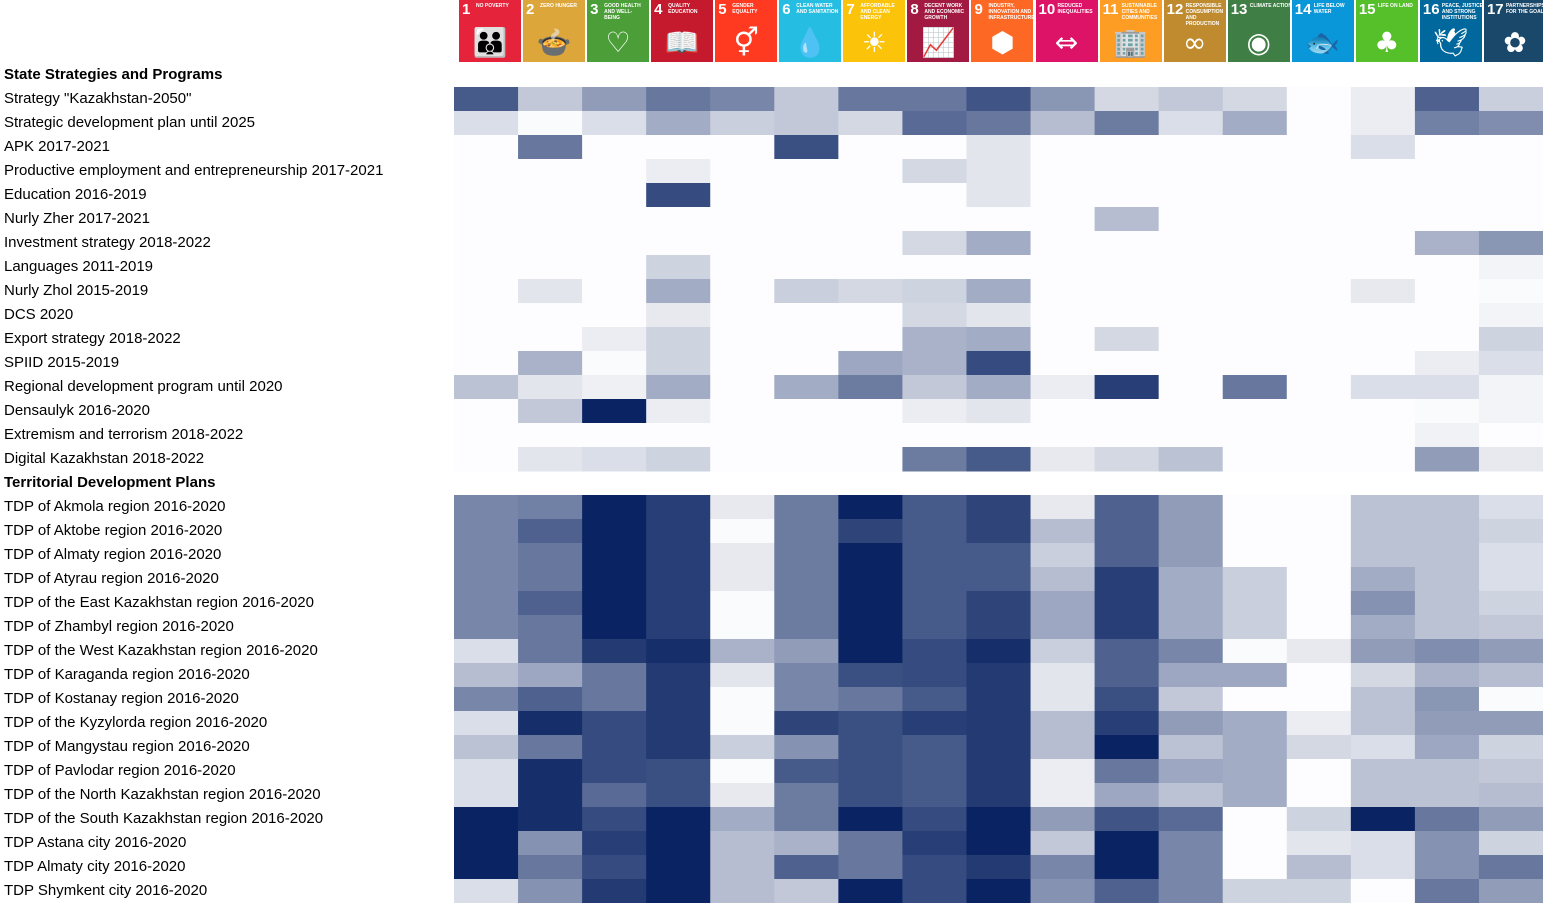 The width and height of the screenshot is (1543, 903). What do you see at coordinates (39, 314) in the screenshot?
I see `row-label: DCS 2020` at bounding box center [39, 314].